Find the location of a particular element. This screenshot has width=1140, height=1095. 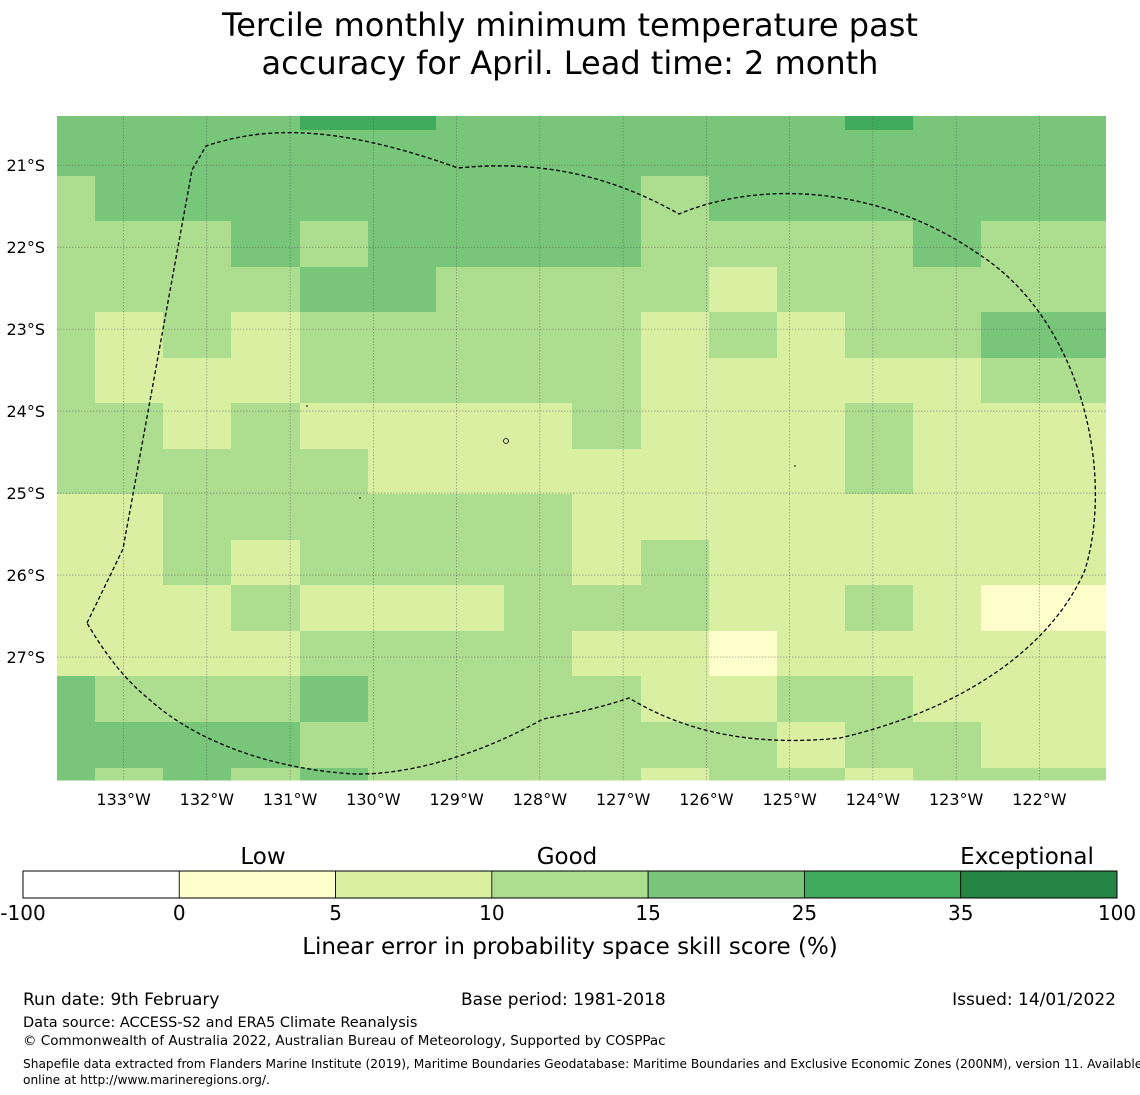

x-tick-label: 129°W is located at coordinates (456, 799).